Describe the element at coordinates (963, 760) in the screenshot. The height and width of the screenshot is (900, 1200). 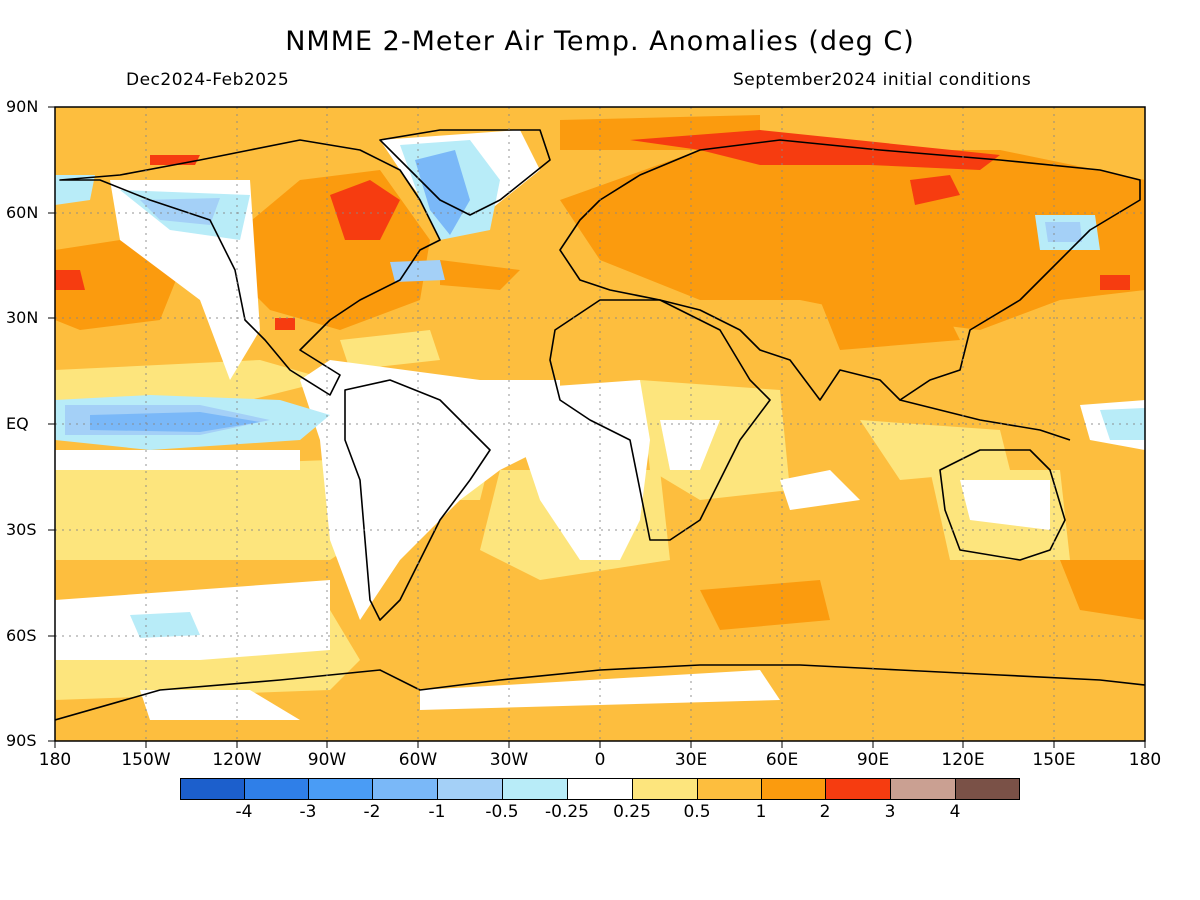
I see `lon-label-120e: 120E` at that location.